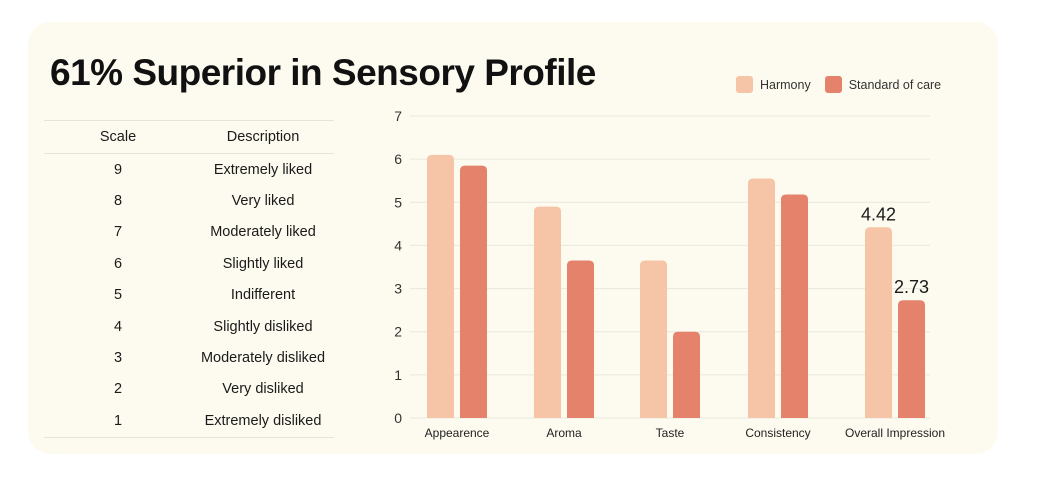 The height and width of the screenshot is (480, 1043). I want to click on scale-description: Very liked, so click(263, 201).